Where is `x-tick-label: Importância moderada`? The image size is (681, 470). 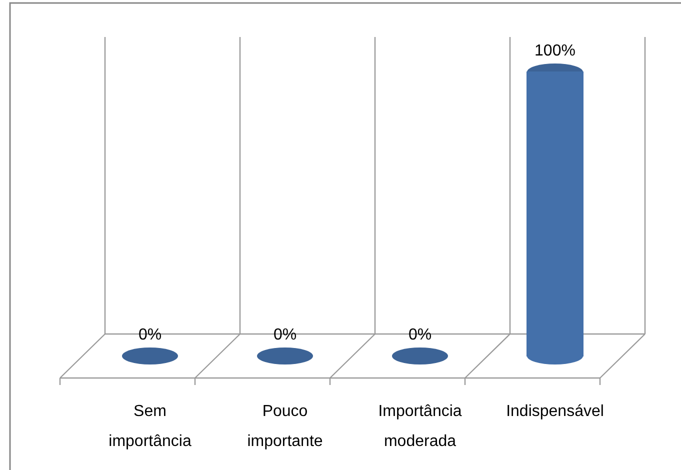 x-tick-label: Importância moderada is located at coordinates (420, 426).